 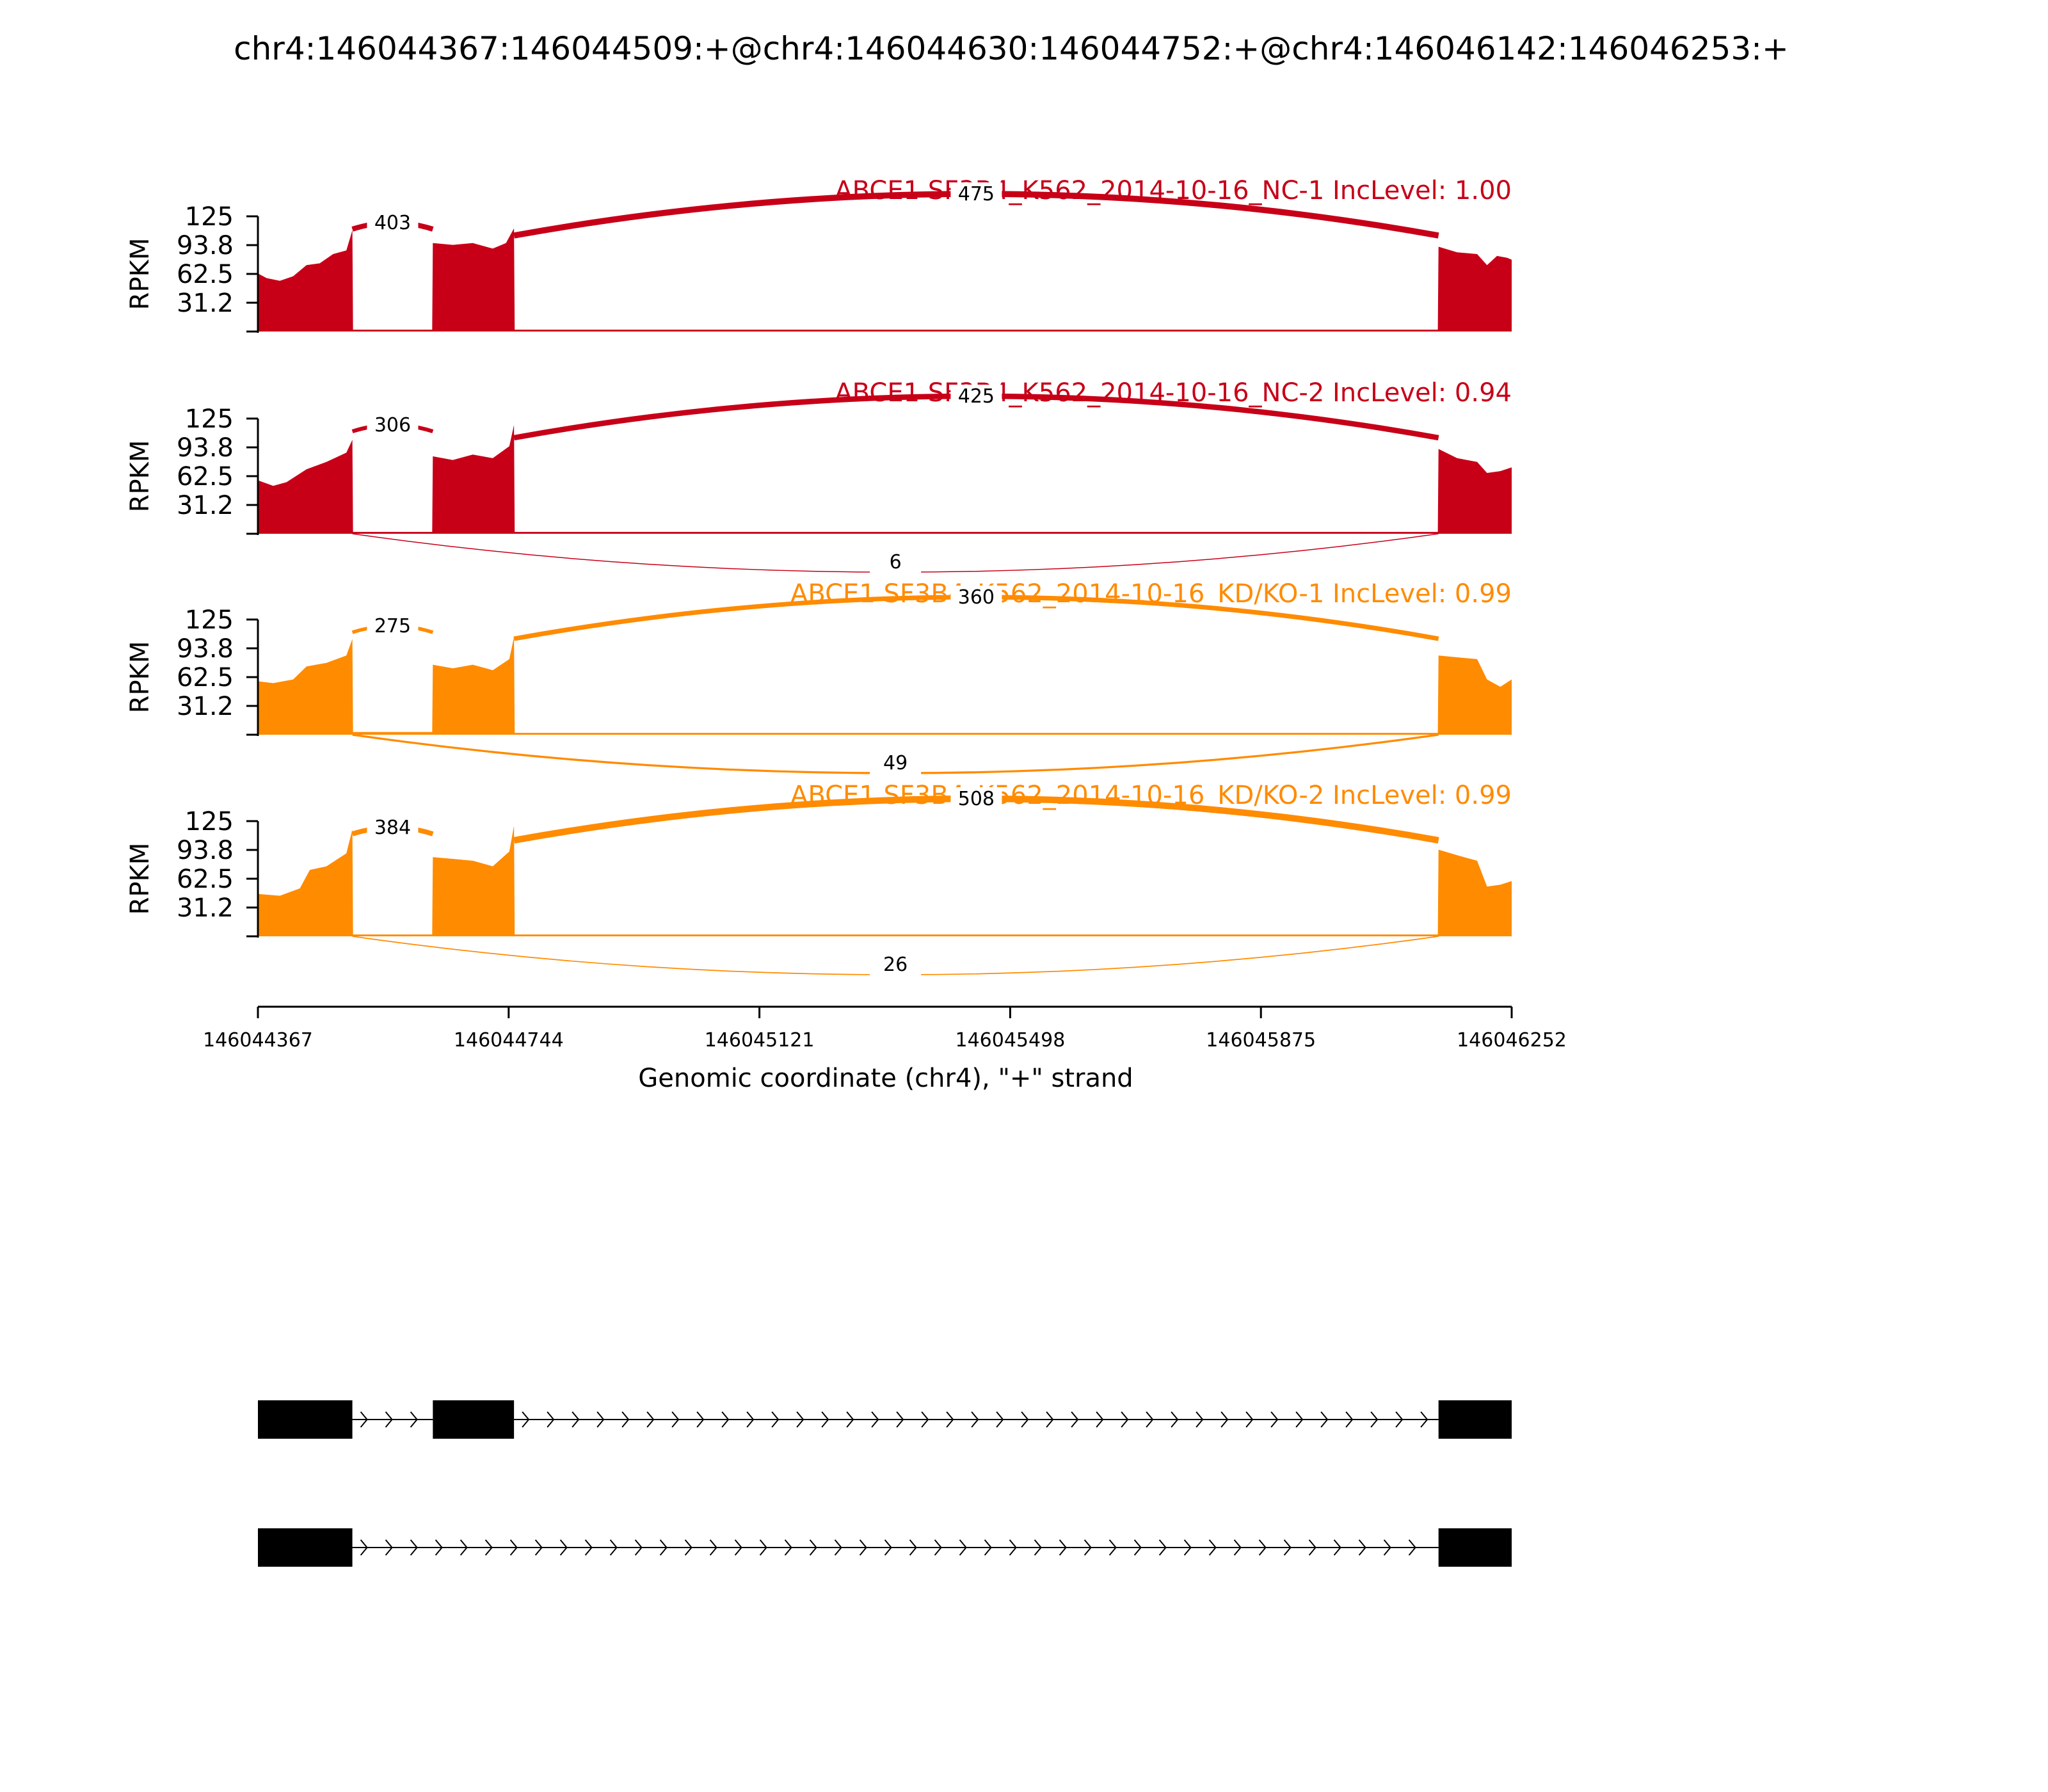 I want to click on junction-count: 508, so click(x=976, y=799).